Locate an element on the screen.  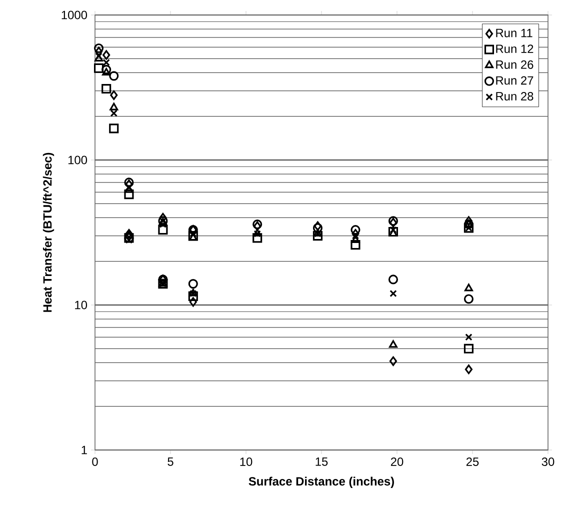
y-axis-title: Heat Transfer (BTU/ft^2/sec) is located at coordinates (48, 232).